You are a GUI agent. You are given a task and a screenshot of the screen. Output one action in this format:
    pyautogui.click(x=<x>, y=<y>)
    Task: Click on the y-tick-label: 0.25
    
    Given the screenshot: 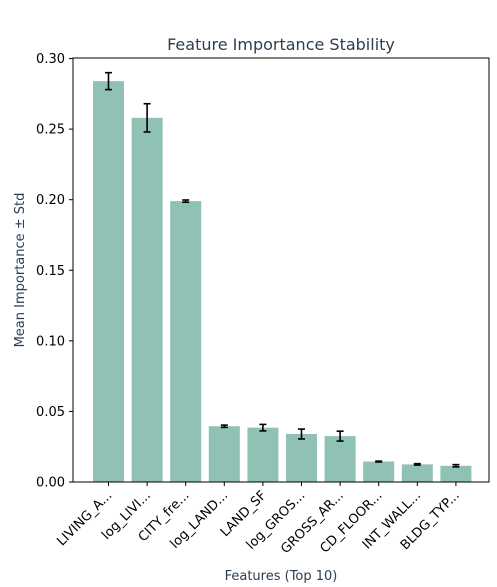 What is the action you would take?
    pyautogui.click(x=50, y=130)
    